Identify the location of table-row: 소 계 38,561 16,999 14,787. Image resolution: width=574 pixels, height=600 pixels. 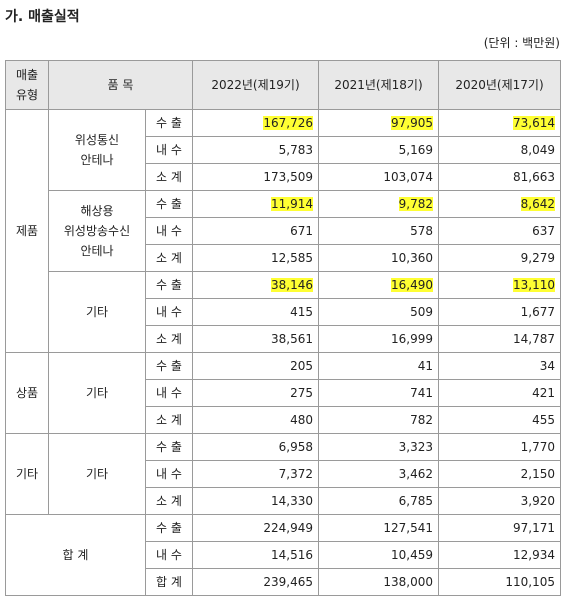
(283, 339).